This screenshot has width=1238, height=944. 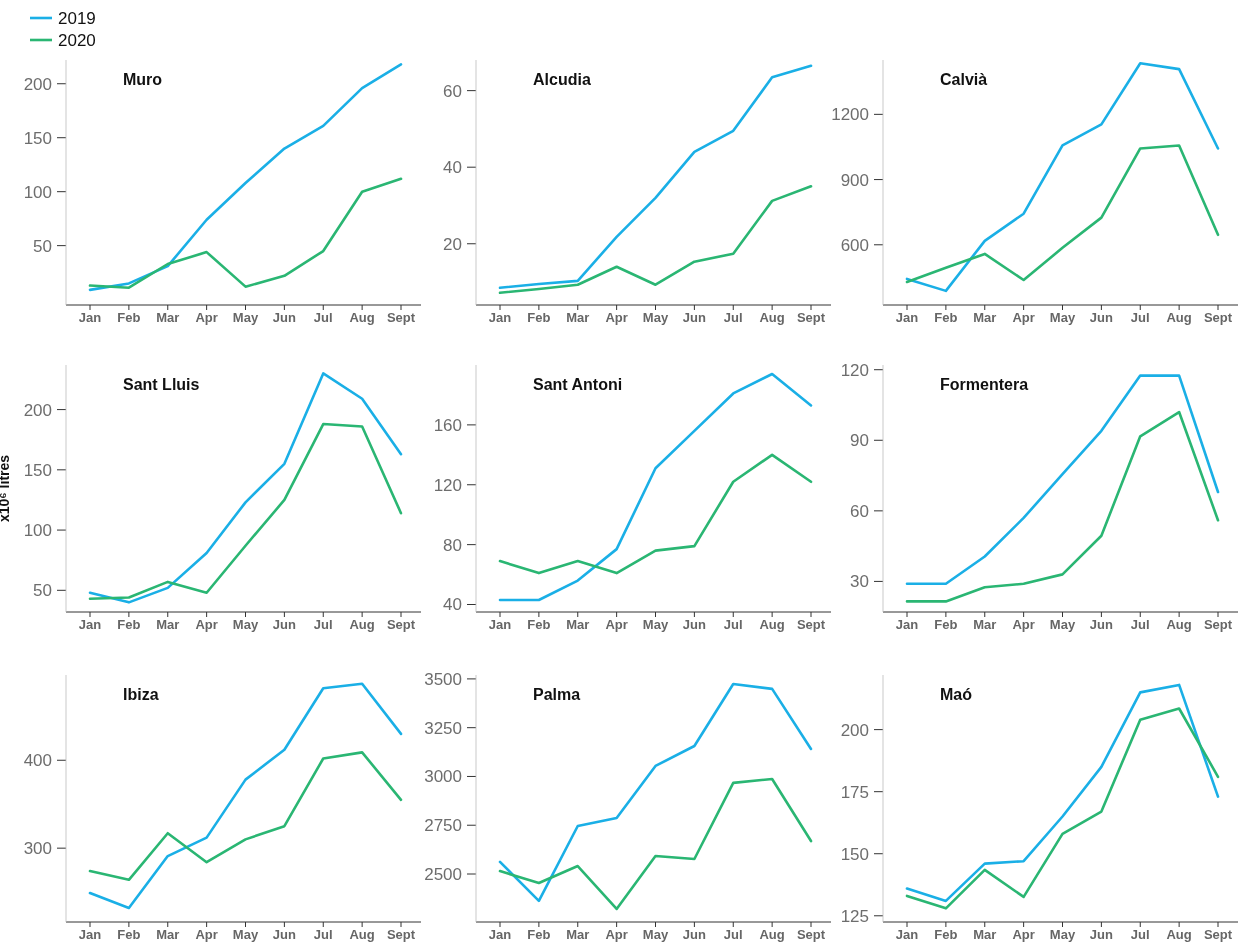 What do you see at coordinates (854, 370) in the screenshot?
I see `y-tick-label: 120` at bounding box center [854, 370].